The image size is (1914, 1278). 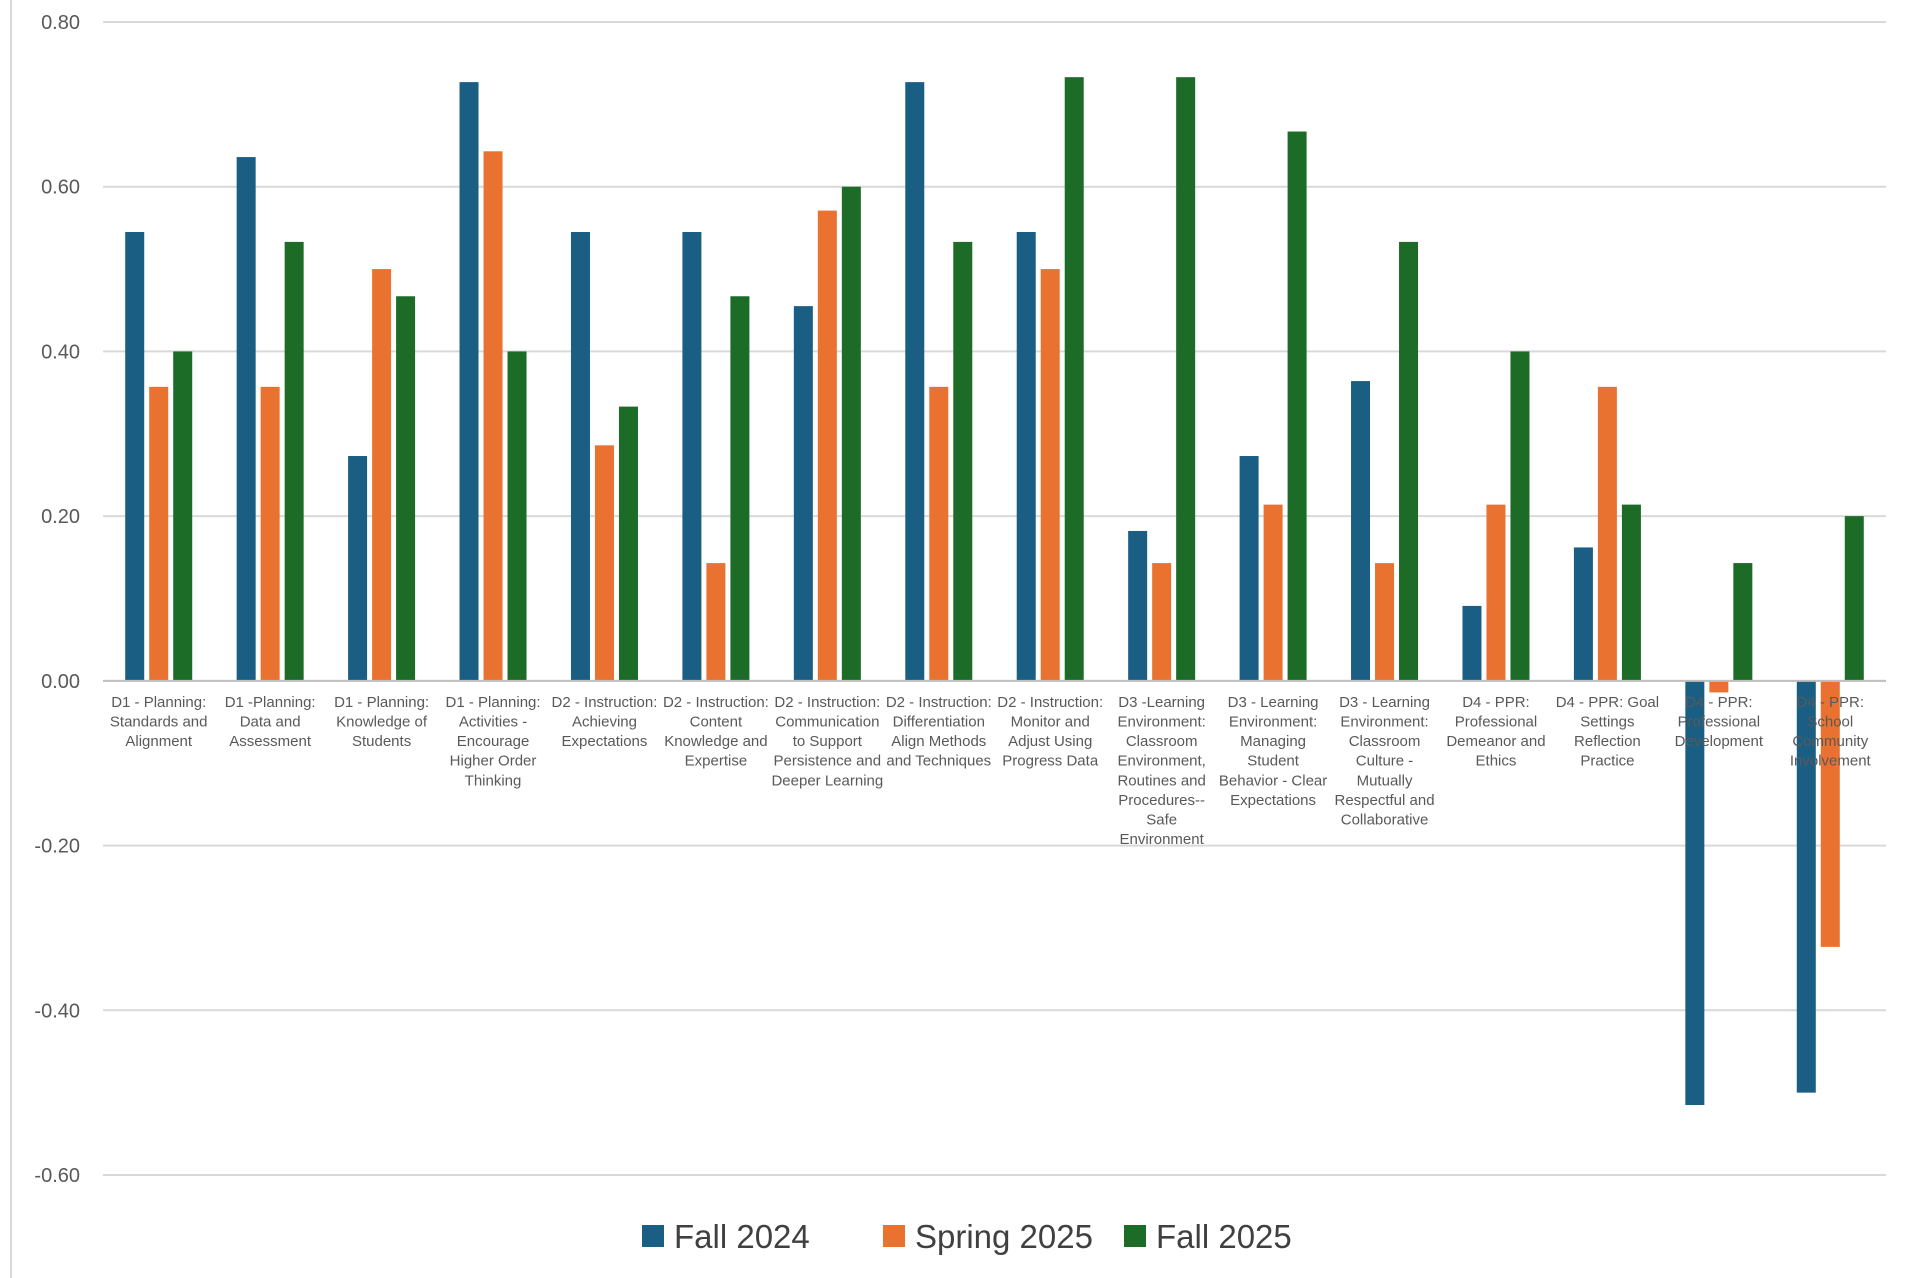 I want to click on legend: Fall 2024 Spring 2025 Fall 2025, so click(x=967, y=1236).